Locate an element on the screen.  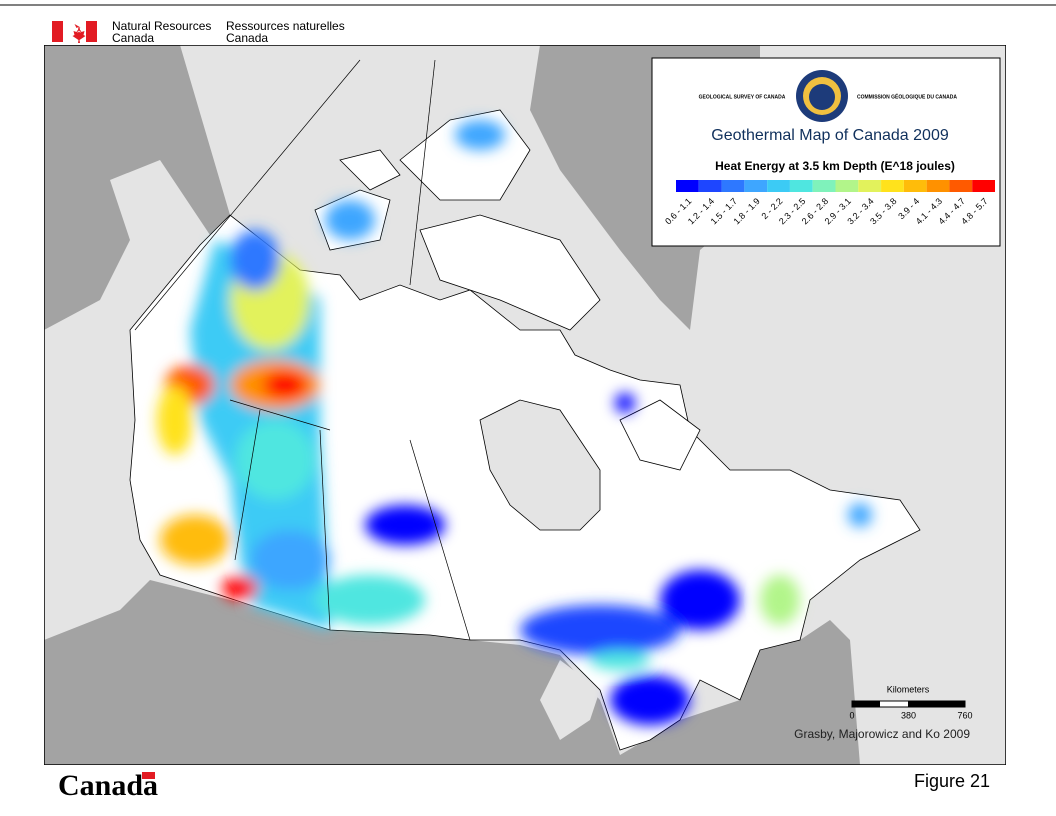
figure-label: Figure 21 is located at coordinates (952, 781).